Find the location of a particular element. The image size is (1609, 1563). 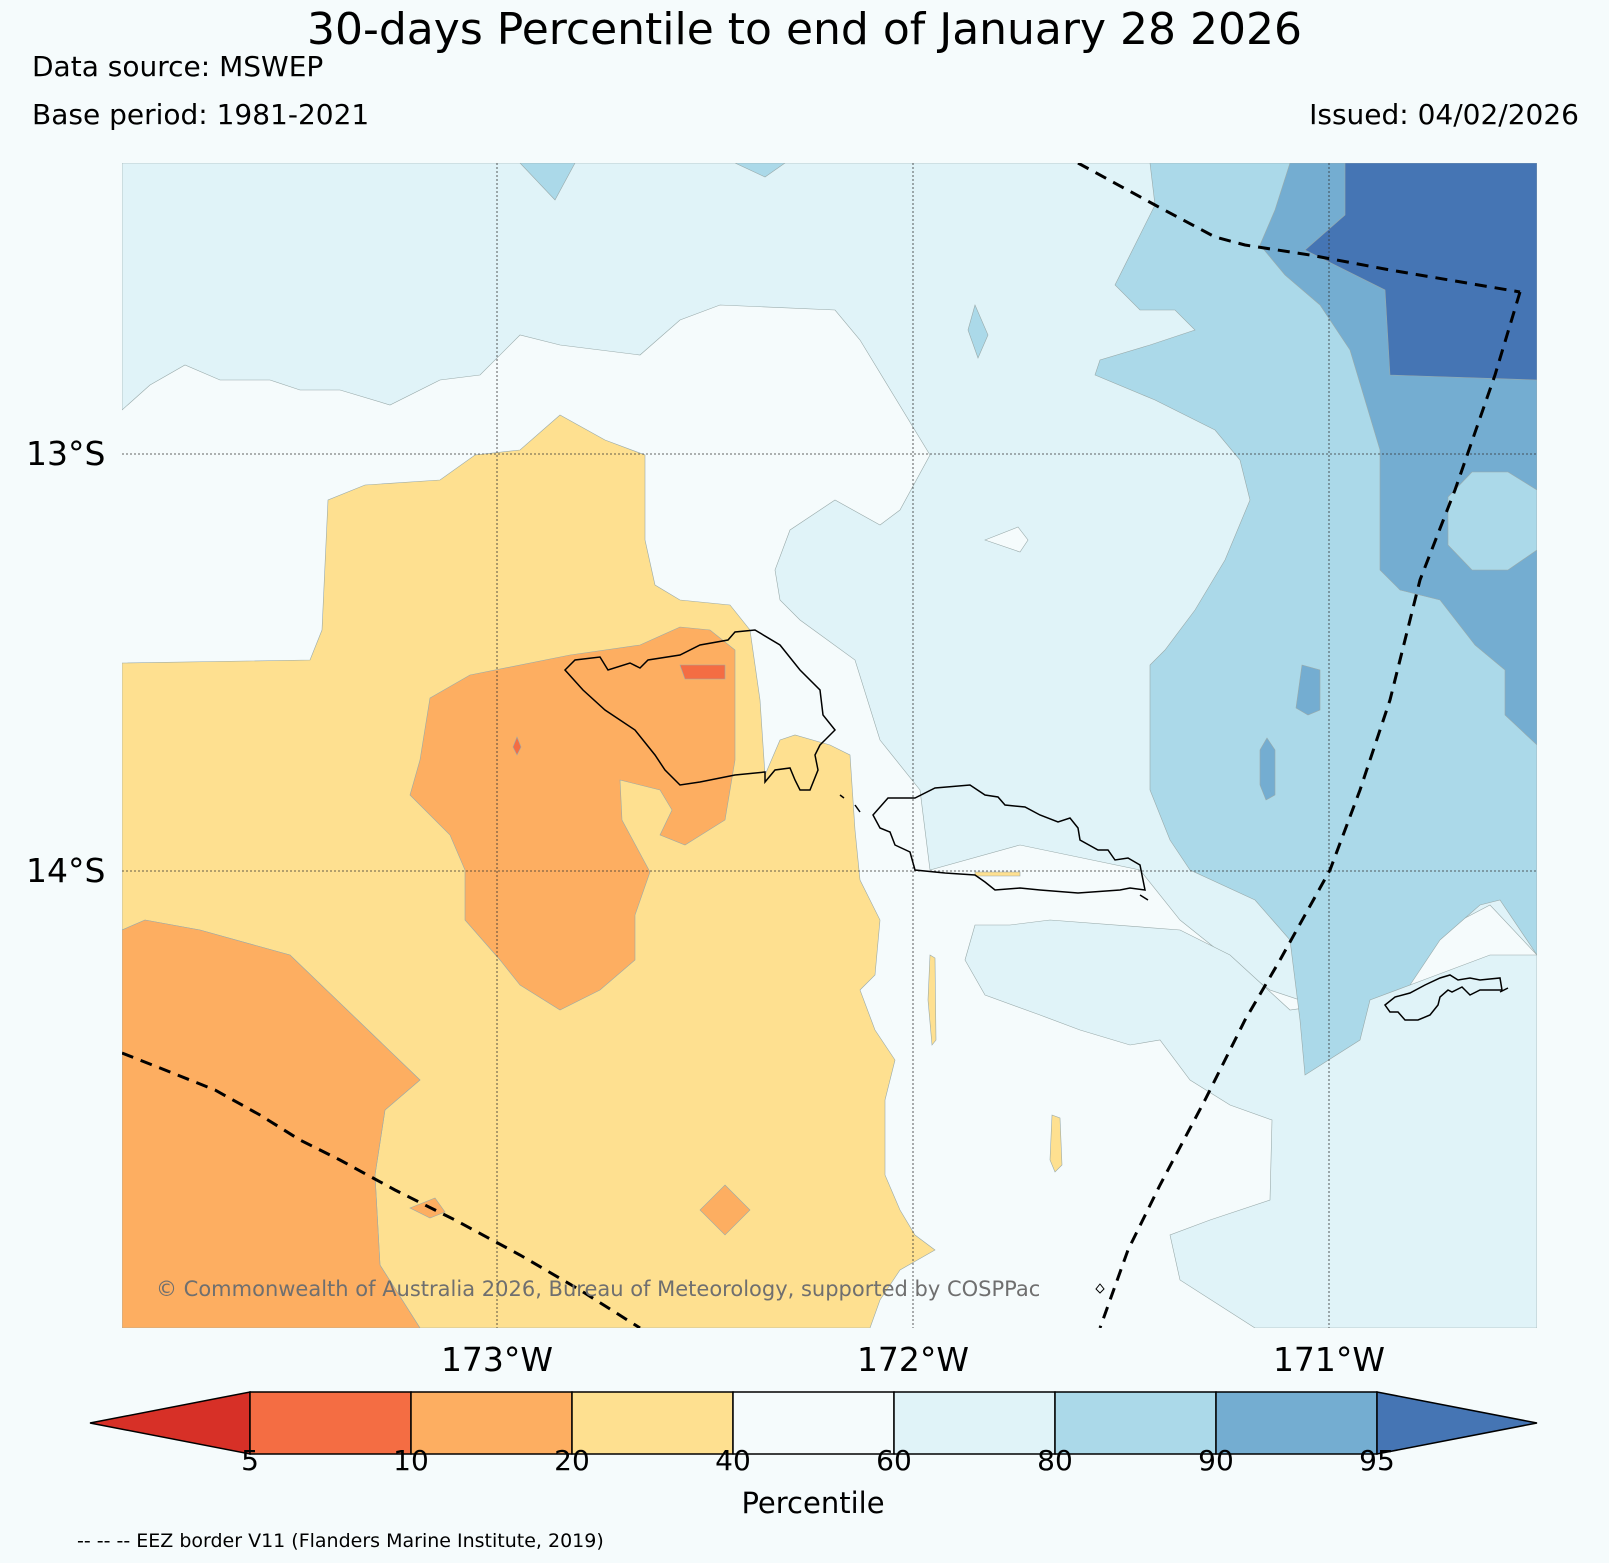

eez-border-southwest is located at coordinates (381, 1189).